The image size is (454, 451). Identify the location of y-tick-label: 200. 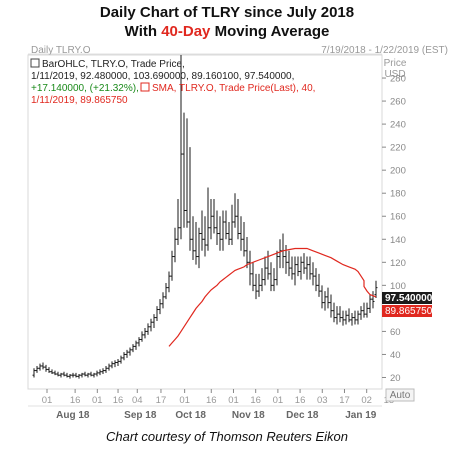
(398, 171).